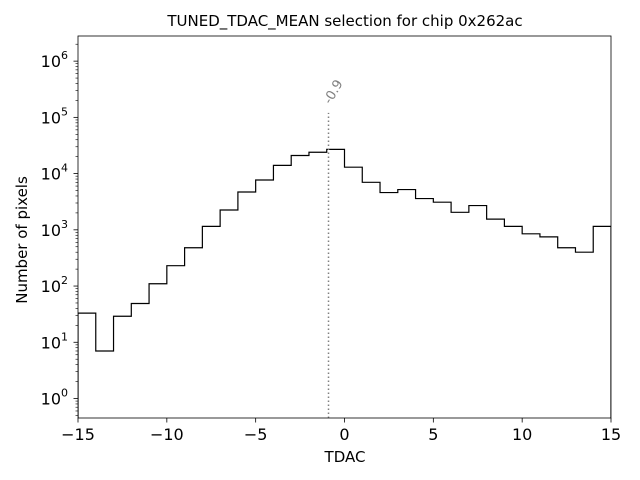  I want to click on x-tick-label: 15, so click(611, 434).